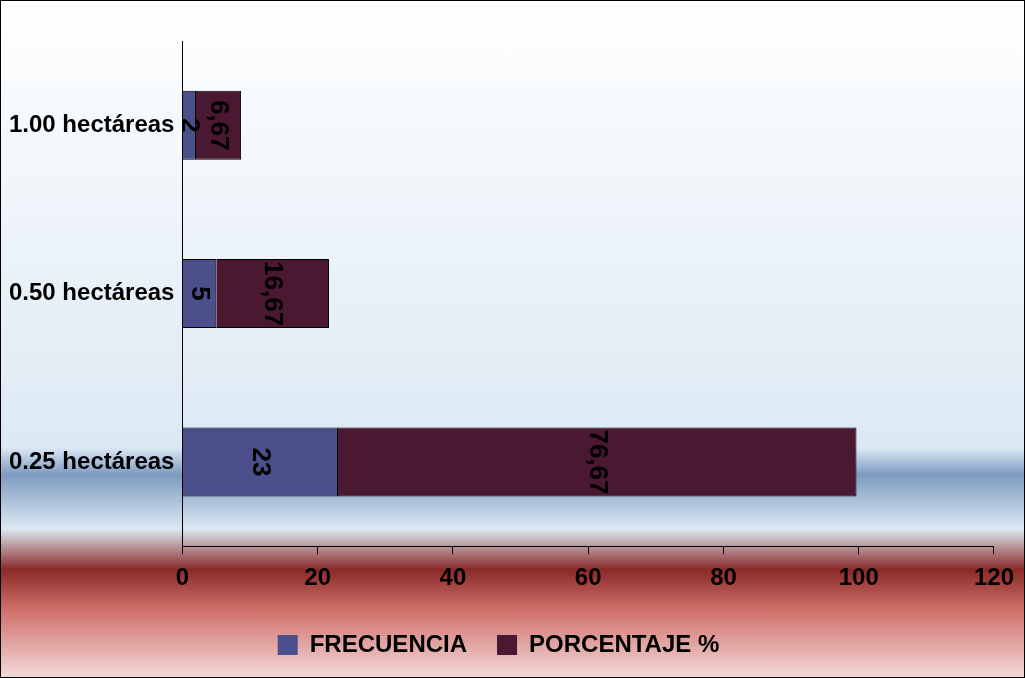  What do you see at coordinates (599, 462) in the screenshot?
I see `data-label: 76,67` at bounding box center [599, 462].